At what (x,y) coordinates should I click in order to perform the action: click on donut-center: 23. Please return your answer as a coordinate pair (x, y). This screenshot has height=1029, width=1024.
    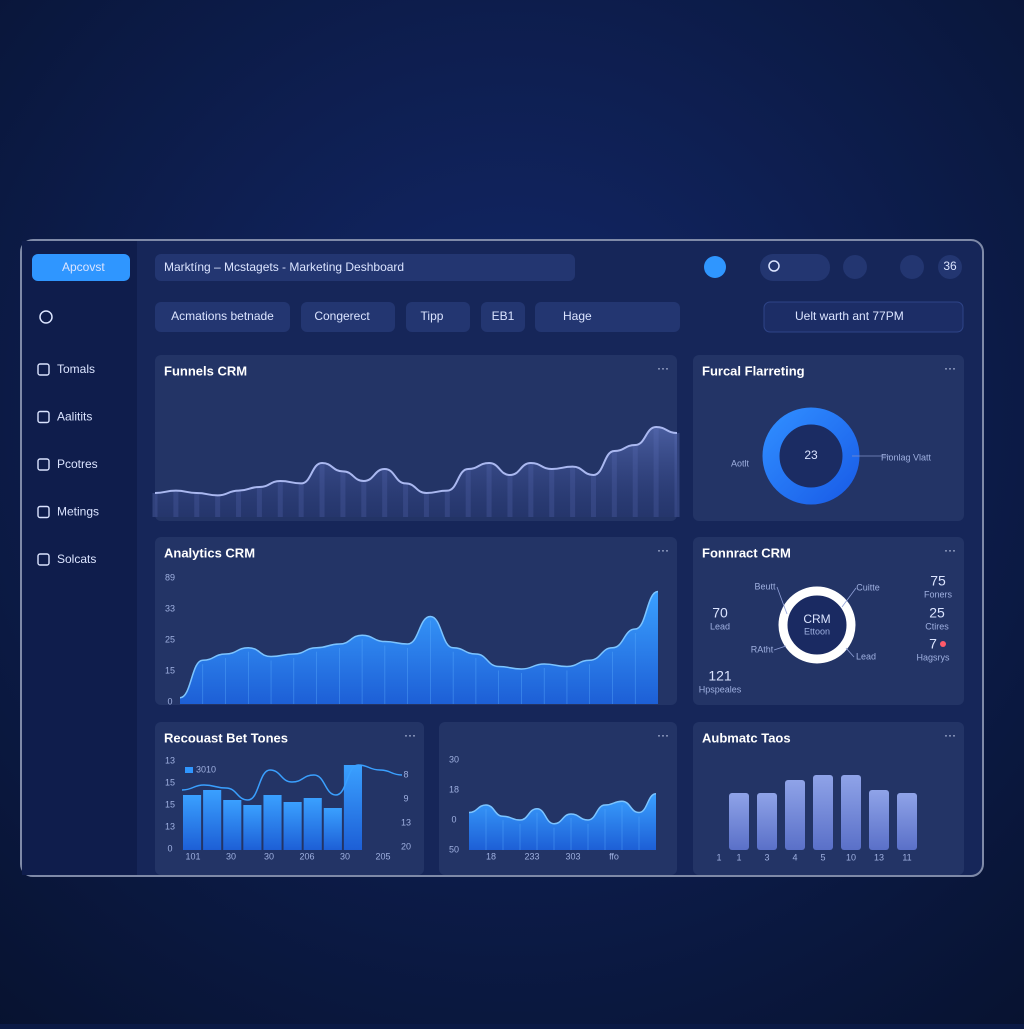
    Looking at the image, I should click on (811, 455).